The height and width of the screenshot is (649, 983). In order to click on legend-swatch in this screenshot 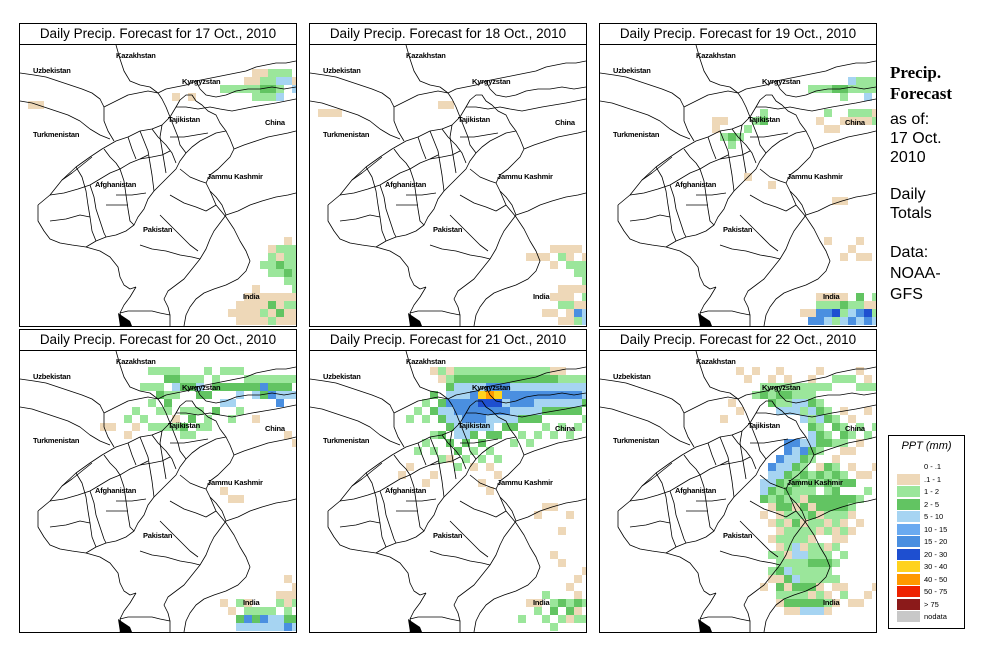, I will do `click(908, 479)`.